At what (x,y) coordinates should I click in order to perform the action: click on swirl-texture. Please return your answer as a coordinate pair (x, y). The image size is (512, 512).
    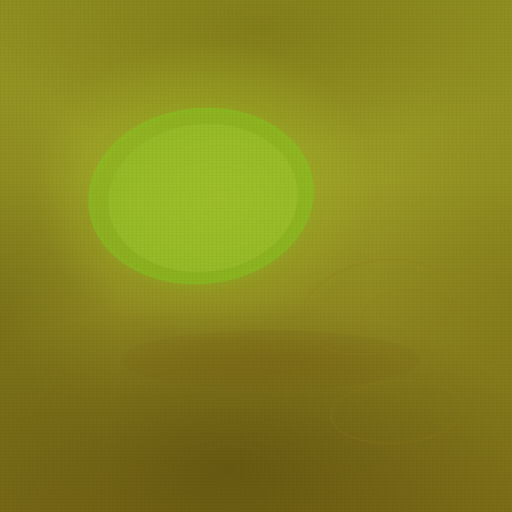
    Looking at the image, I should click on (397, 412).